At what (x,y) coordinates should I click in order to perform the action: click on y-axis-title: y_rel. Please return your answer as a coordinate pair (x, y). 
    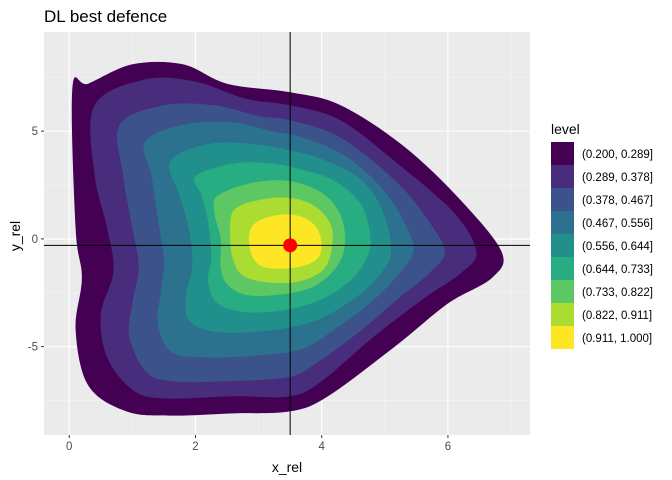
    Looking at the image, I should click on (15, 236).